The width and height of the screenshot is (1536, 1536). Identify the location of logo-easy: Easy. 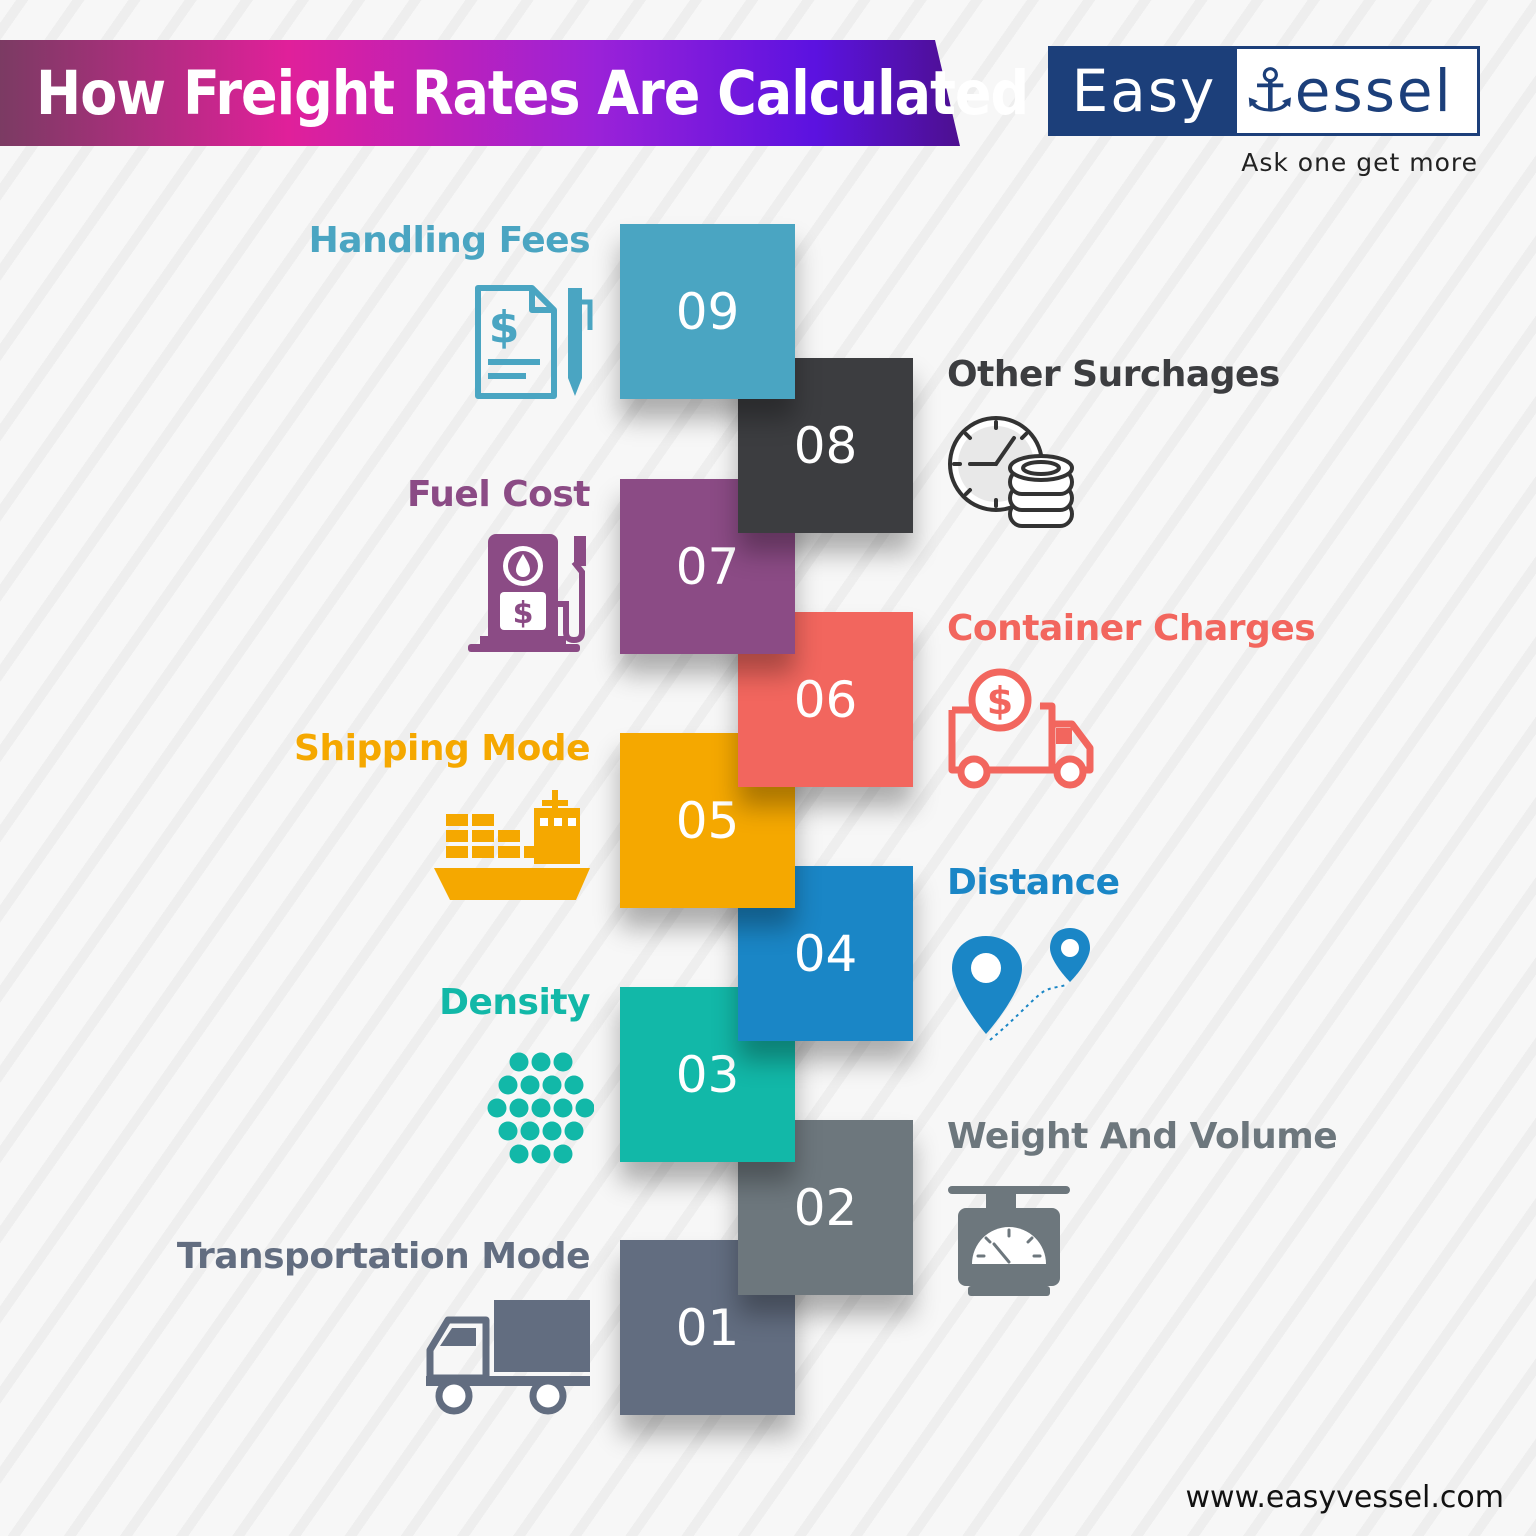
(1144, 91).